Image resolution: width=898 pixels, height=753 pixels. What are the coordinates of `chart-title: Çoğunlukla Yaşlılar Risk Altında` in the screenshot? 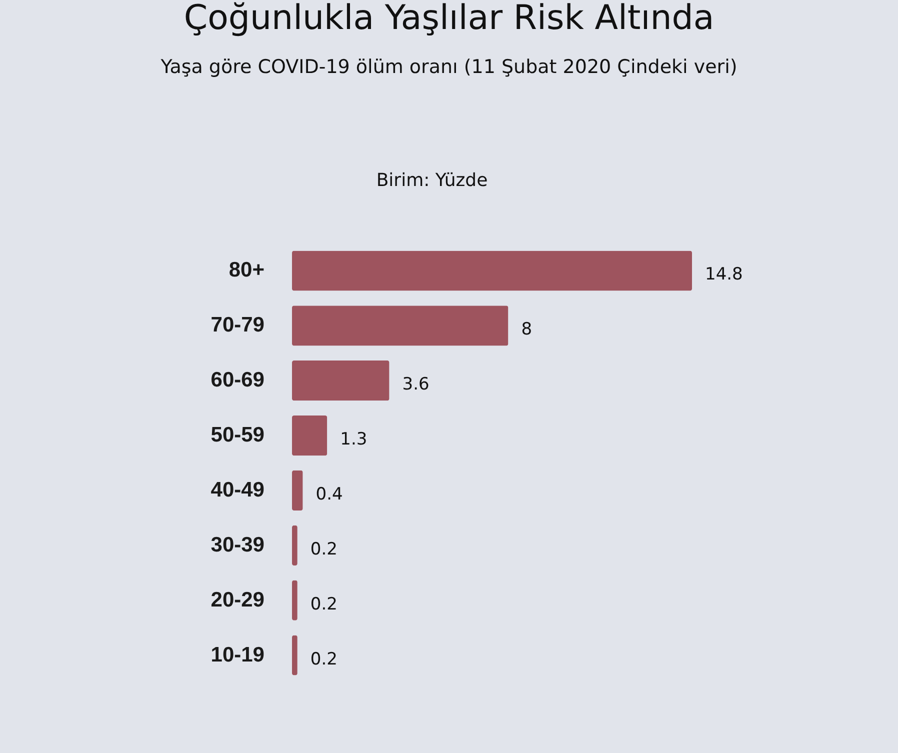 It's located at (449, 19).